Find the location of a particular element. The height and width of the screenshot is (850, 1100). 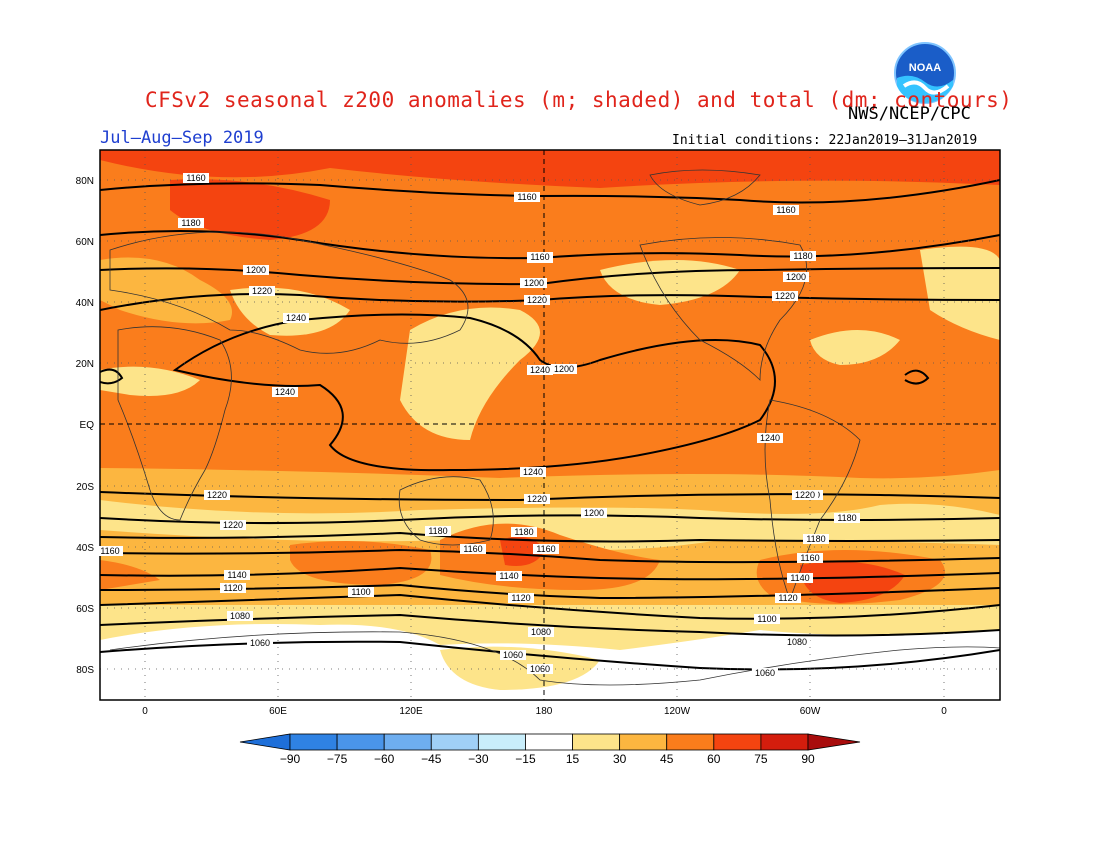

colorbar-tick-label: −75 is located at coordinates (337, 759).